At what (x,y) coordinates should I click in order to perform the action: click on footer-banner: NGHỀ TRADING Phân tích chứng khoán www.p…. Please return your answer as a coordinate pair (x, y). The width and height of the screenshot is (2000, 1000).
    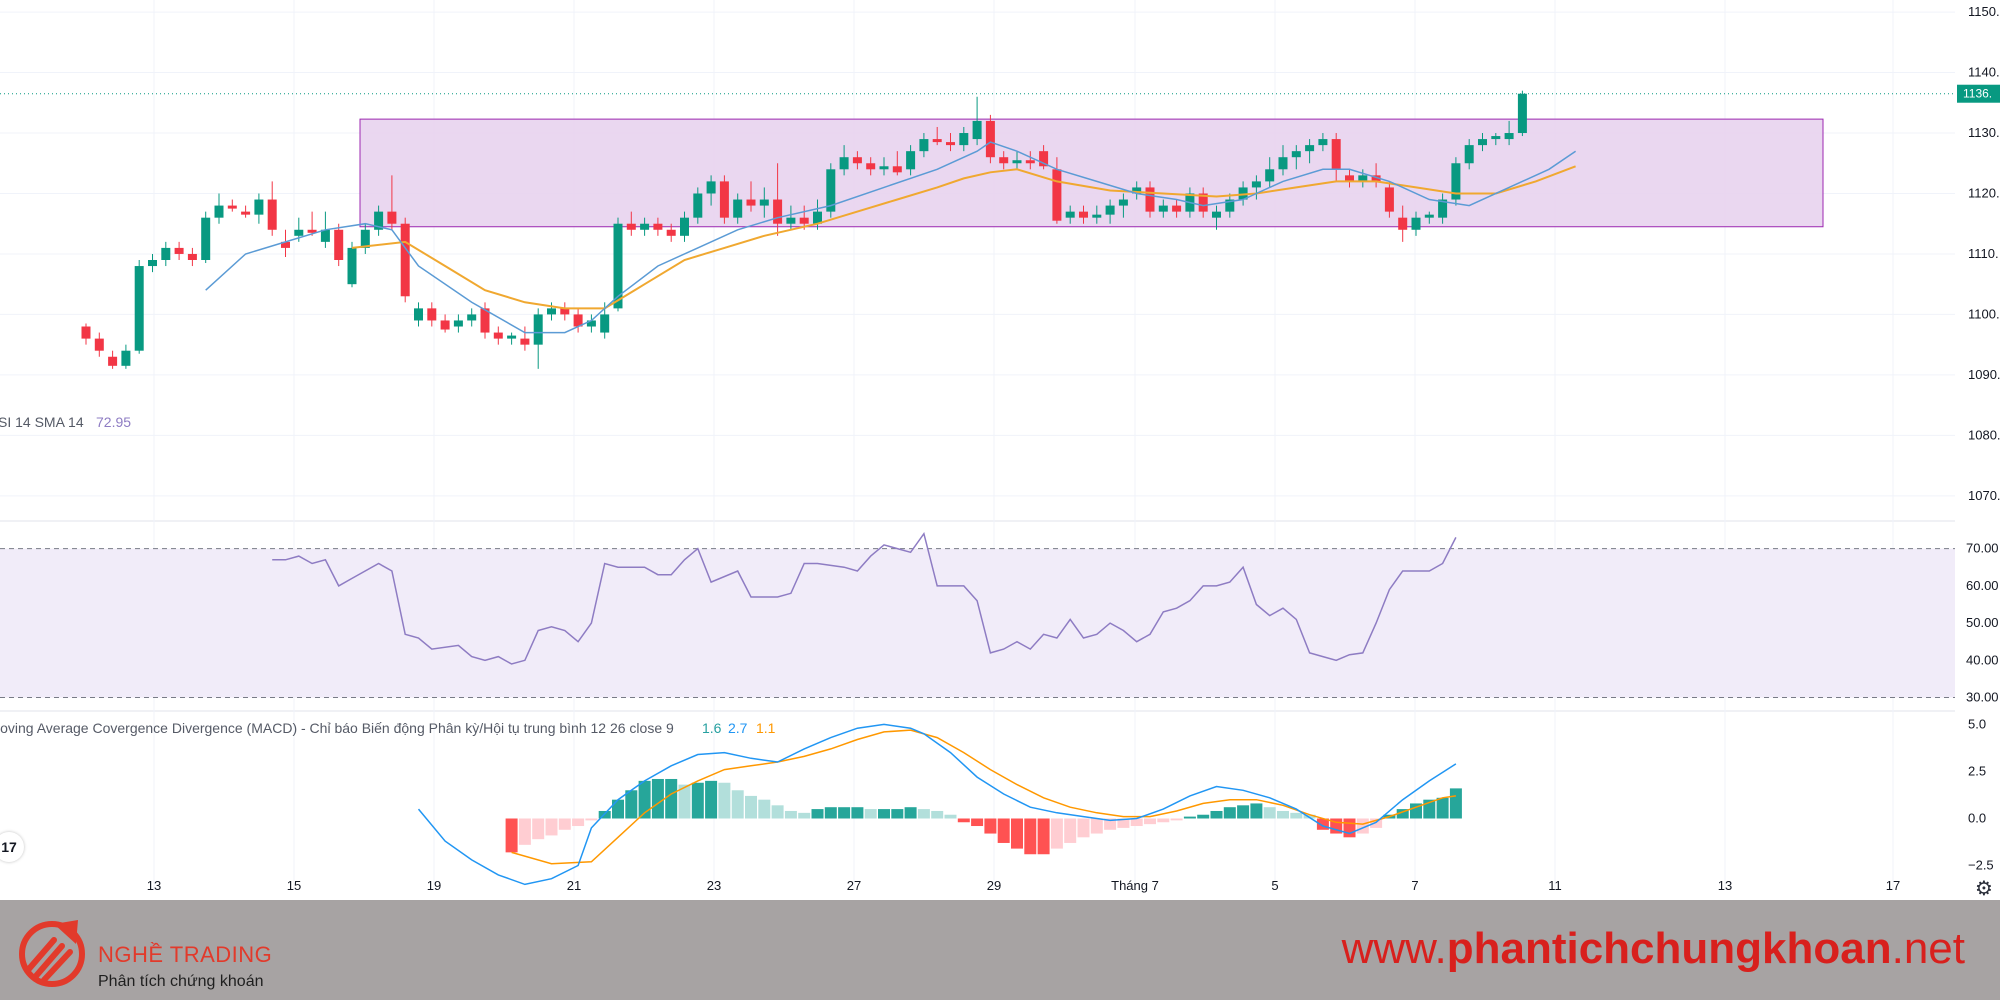
    Looking at the image, I should click on (1000, 950).